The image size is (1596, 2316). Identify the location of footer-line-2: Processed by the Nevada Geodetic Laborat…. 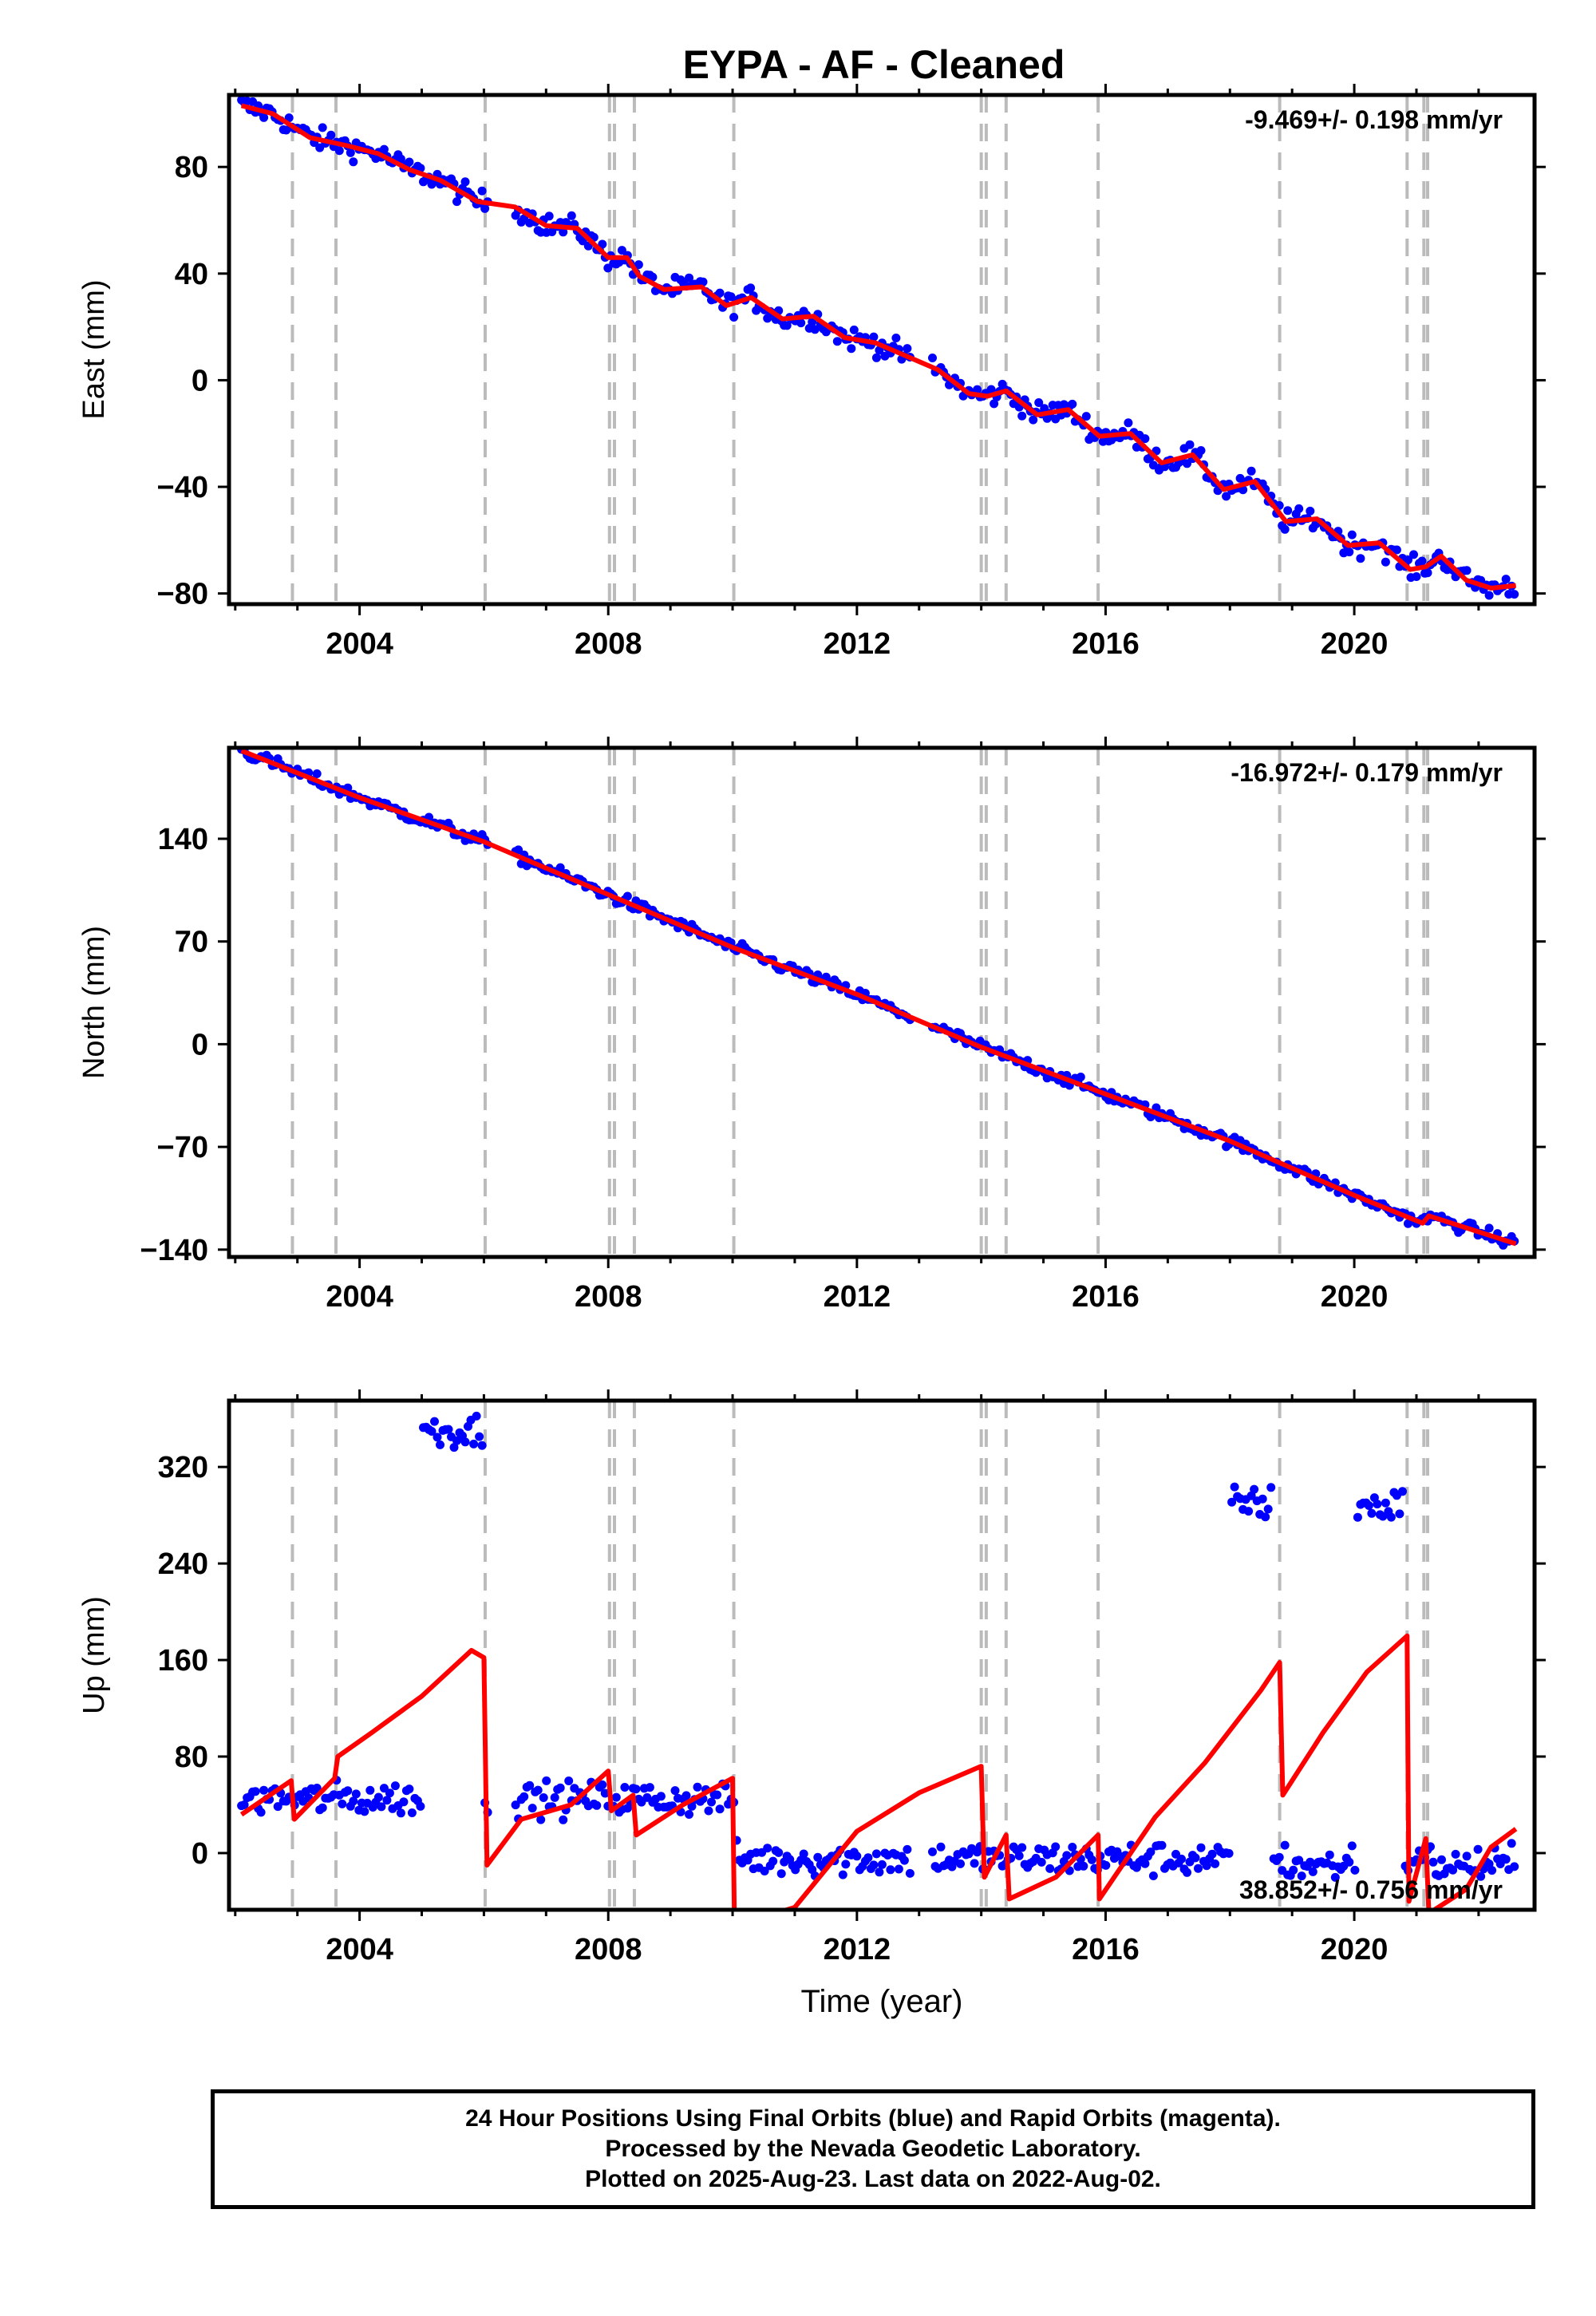
(873, 2149).